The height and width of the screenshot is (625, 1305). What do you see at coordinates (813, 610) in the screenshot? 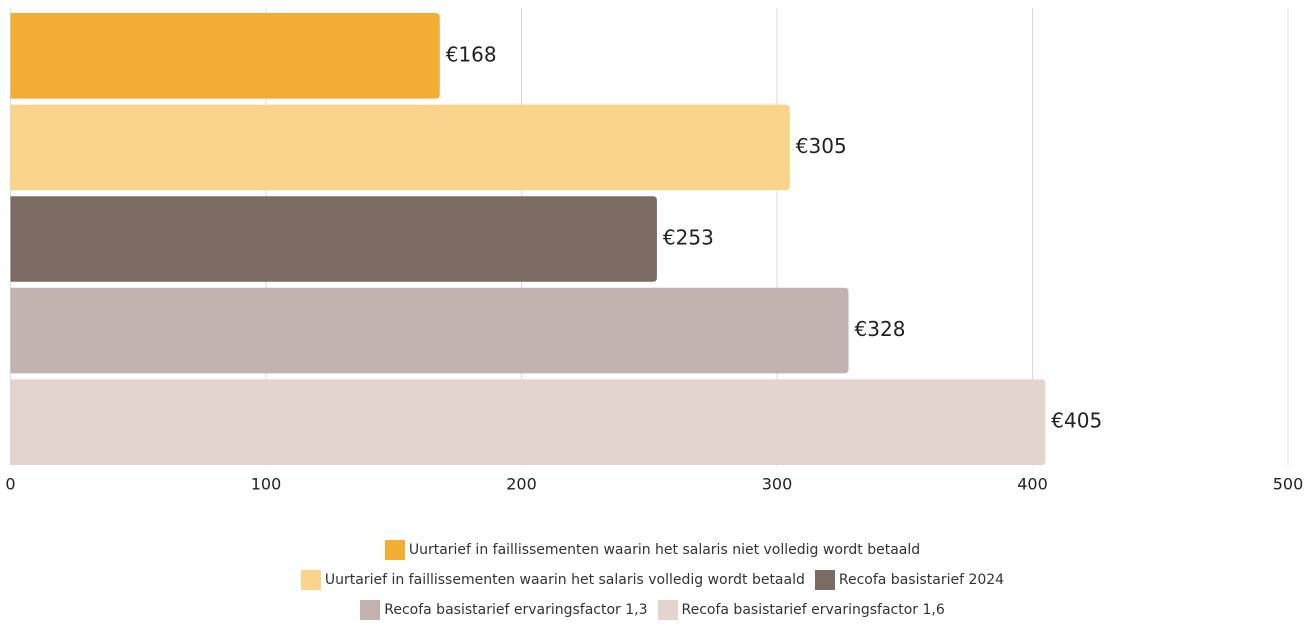
I see `legend-label: Recofa basistarief ervaringsfactor 1,6` at bounding box center [813, 610].